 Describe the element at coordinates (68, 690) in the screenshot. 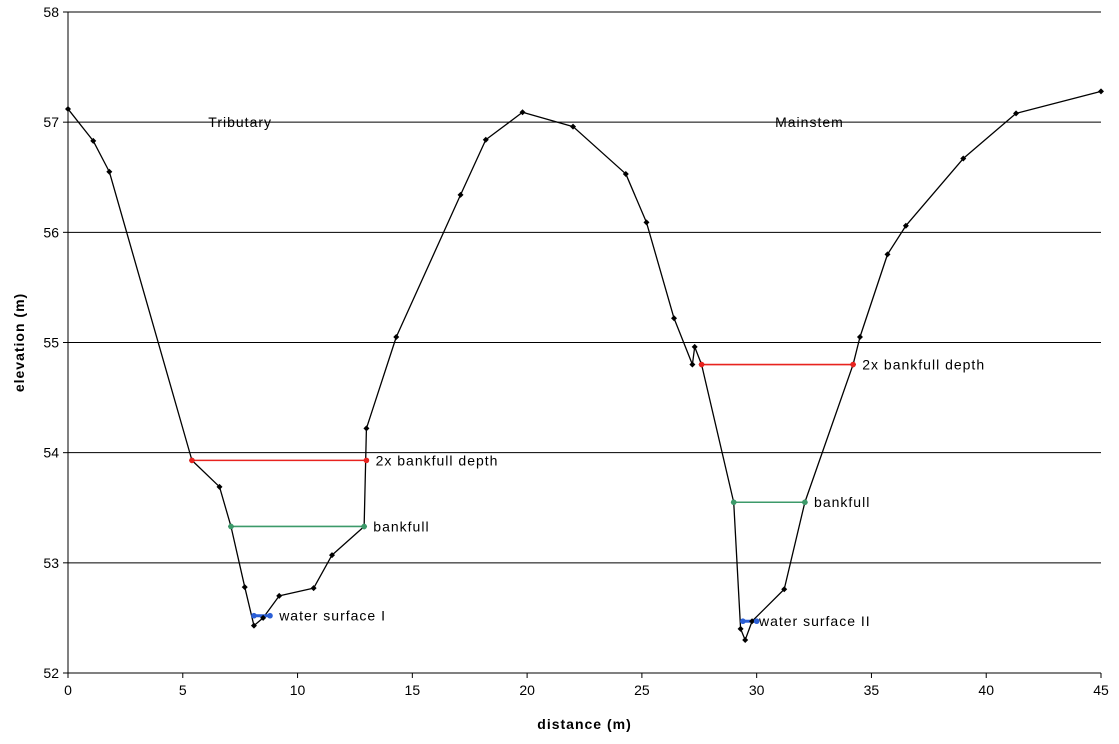

I see `x-tick-label: 0` at that location.